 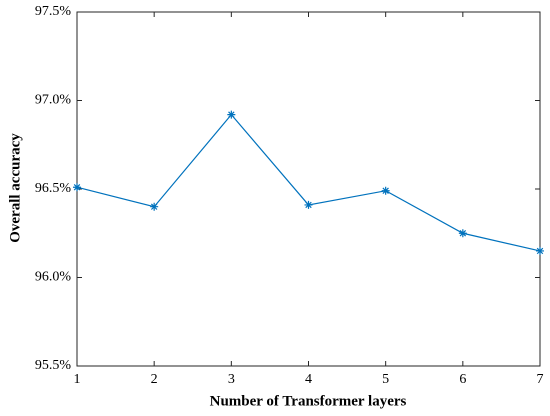 I want to click on y-tick-label: 96.0%, so click(x=53, y=277).